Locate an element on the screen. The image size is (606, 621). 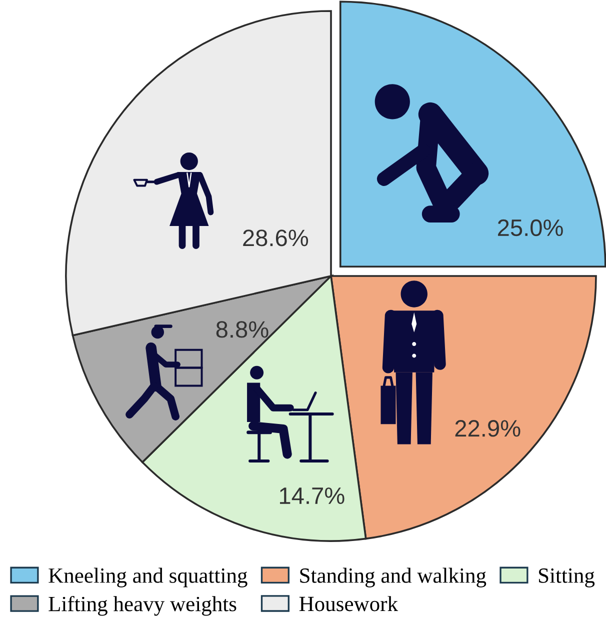
legend-label: Kneeling and squatting is located at coordinates (148, 578).